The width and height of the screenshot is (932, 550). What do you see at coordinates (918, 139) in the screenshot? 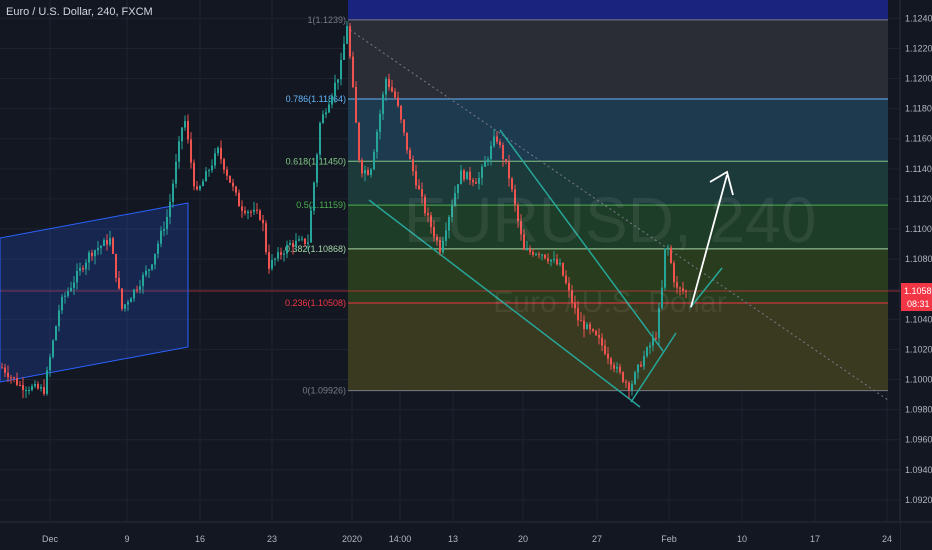
I see `price-tick-label: 1.11600` at bounding box center [918, 139].